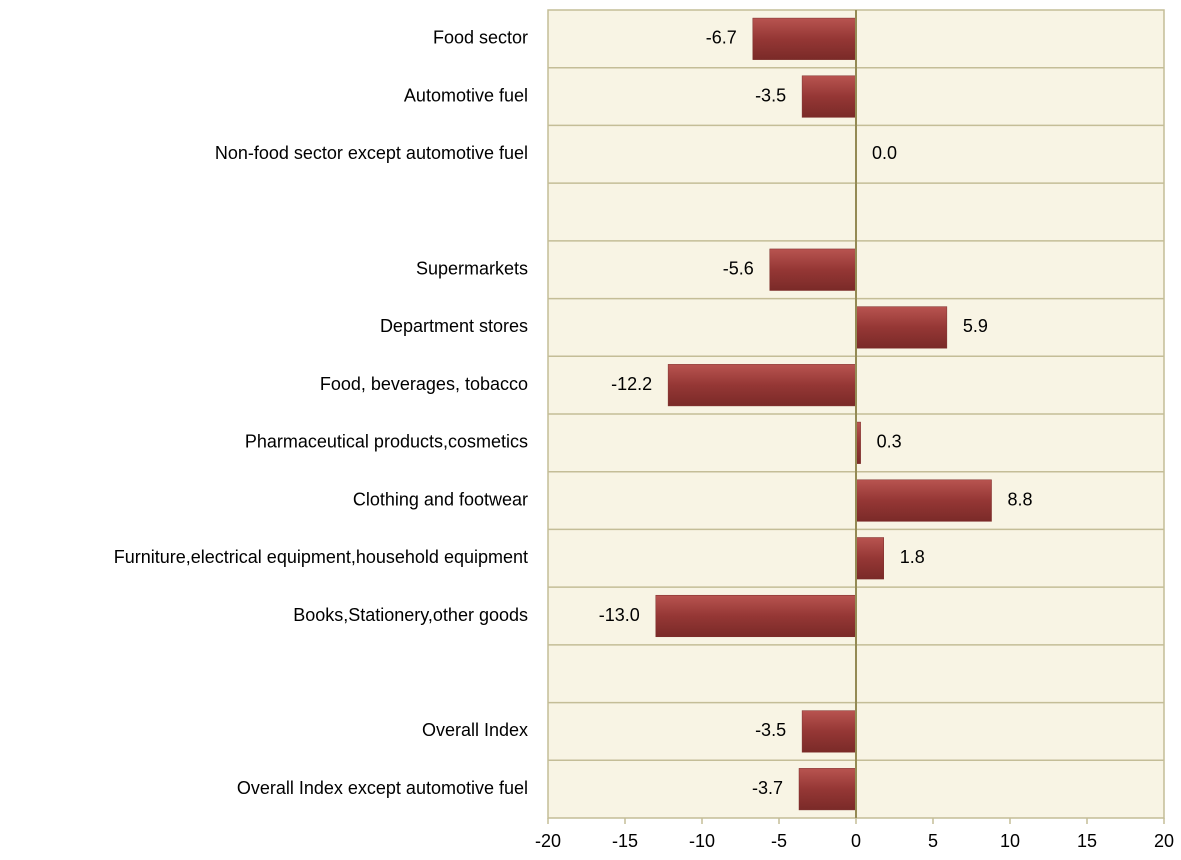 Image resolution: width=1181 pixels, height=860 pixels. I want to click on x-tick-label: -5, so click(779, 841).